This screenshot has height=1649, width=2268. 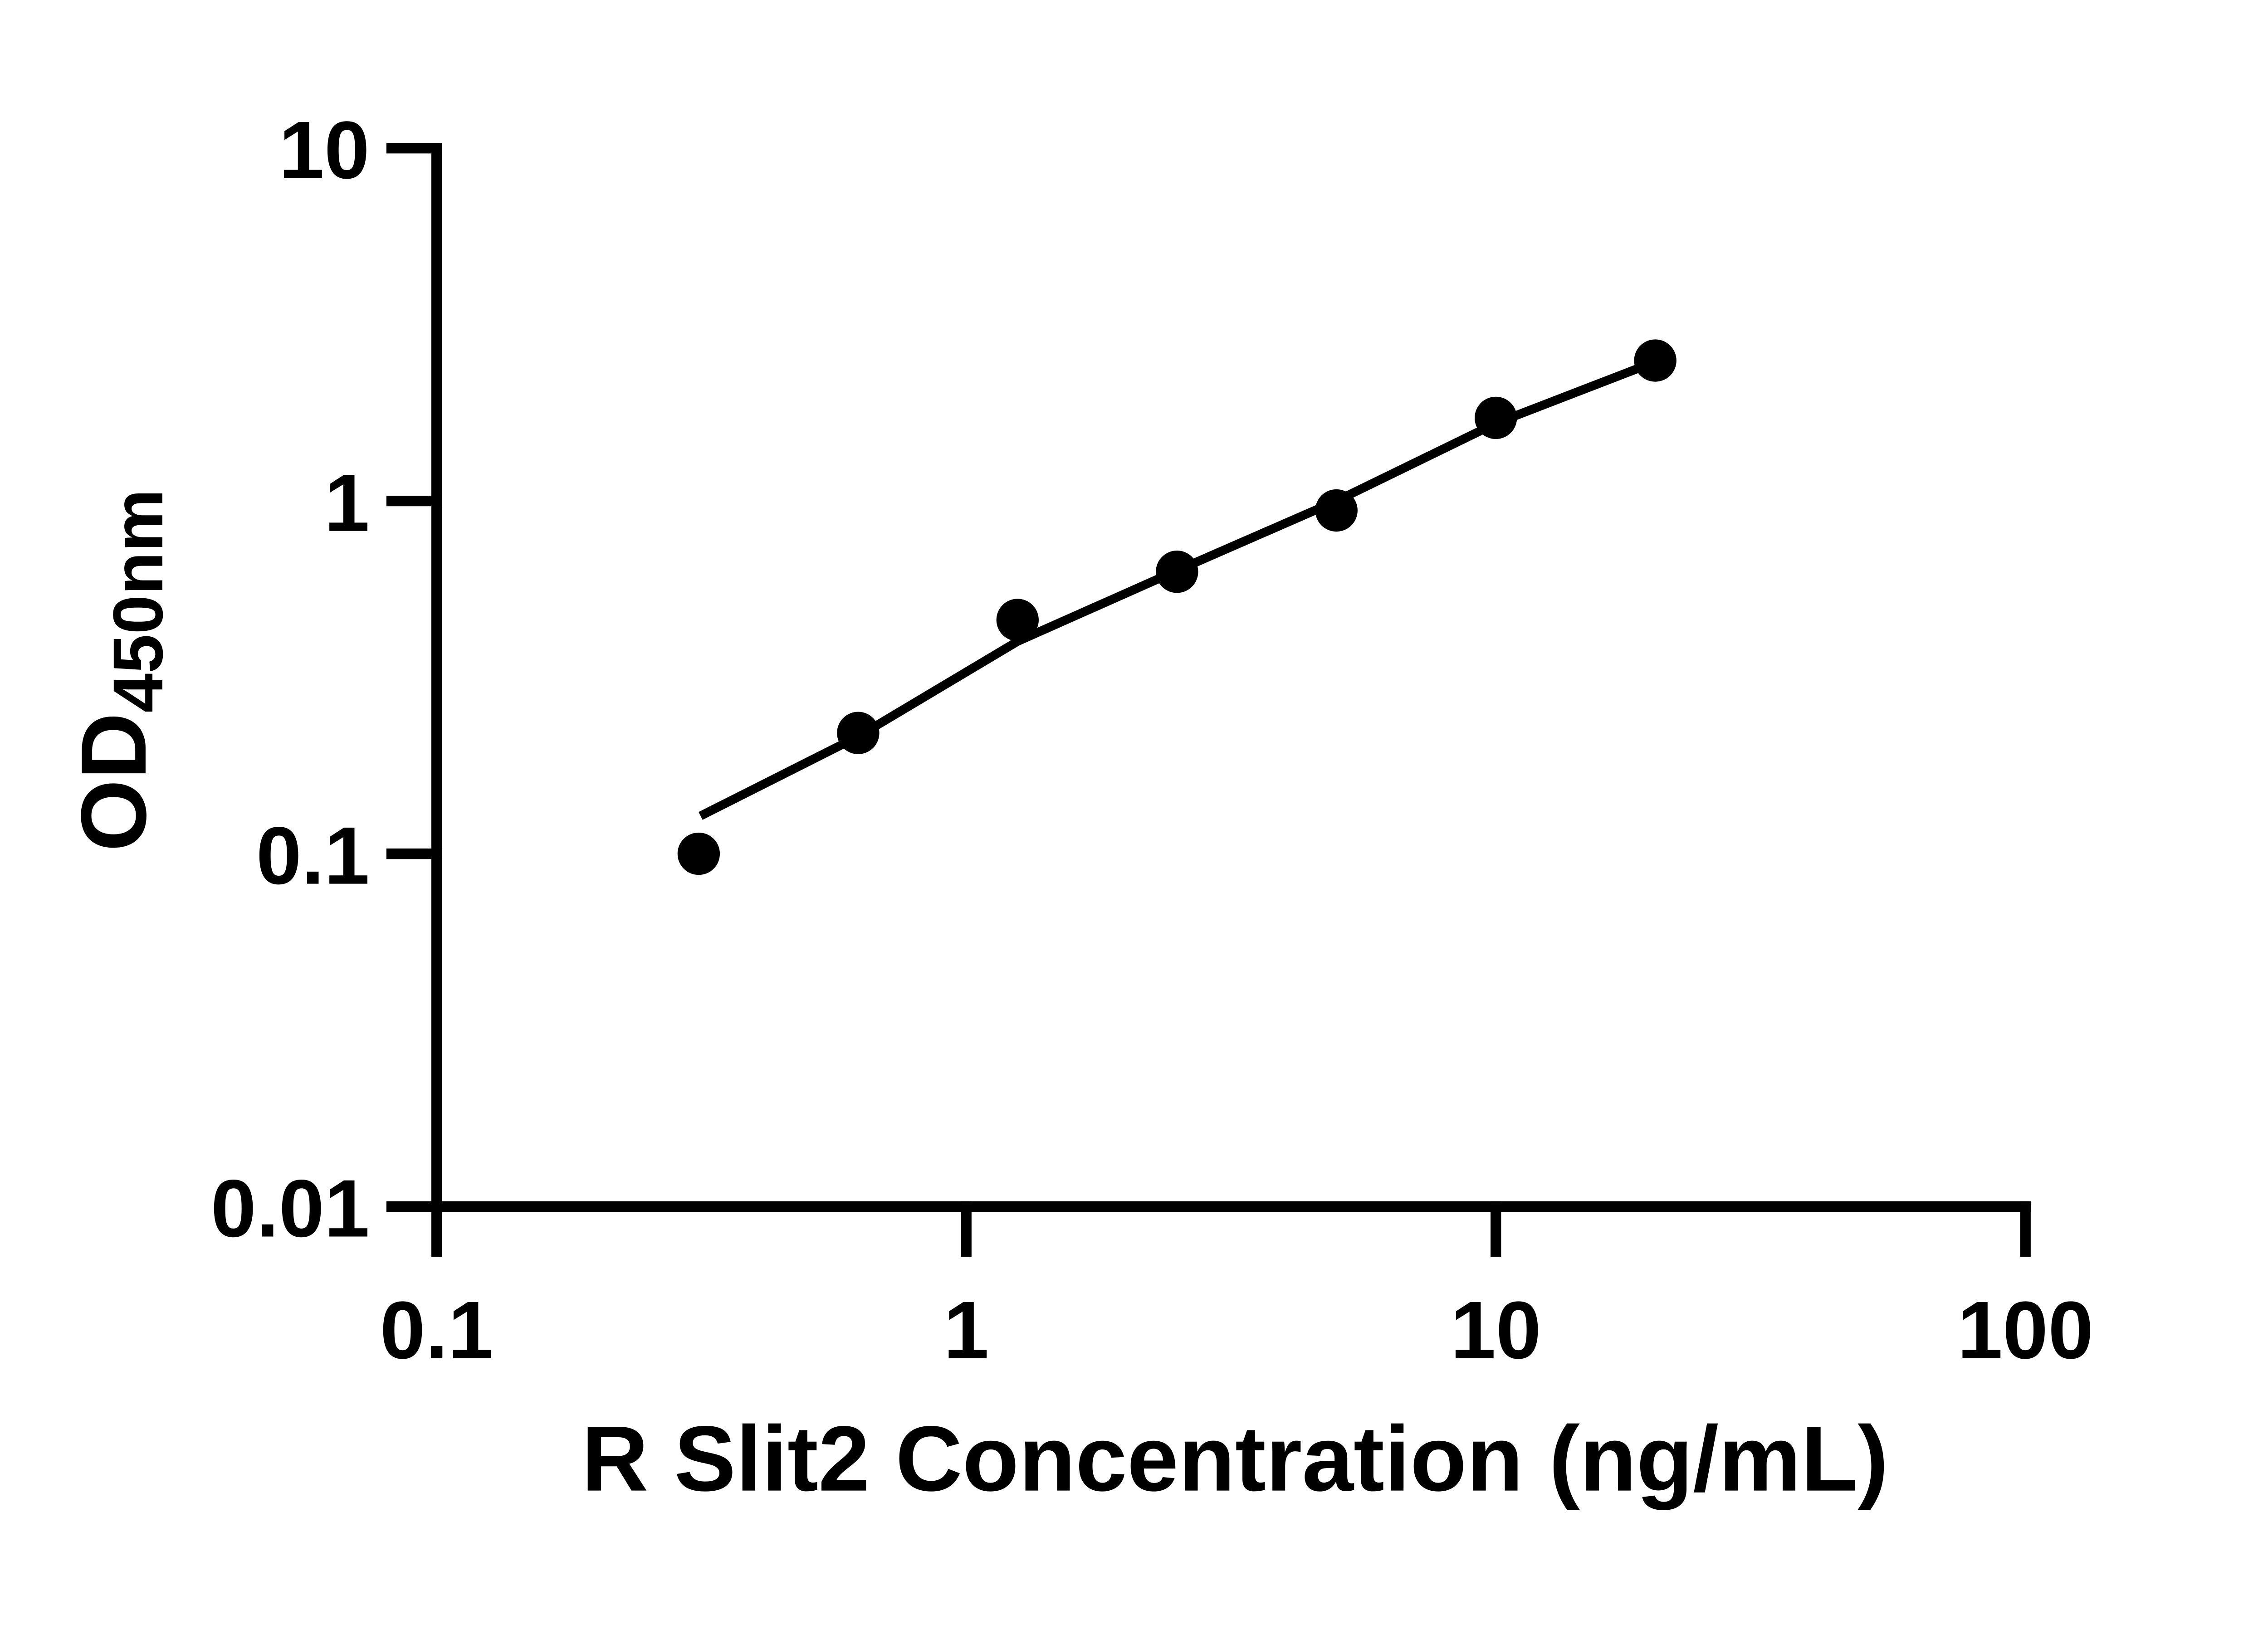 What do you see at coordinates (1177, 607) in the screenshot?
I see `data-points-group` at bounding box center [1177, 607].